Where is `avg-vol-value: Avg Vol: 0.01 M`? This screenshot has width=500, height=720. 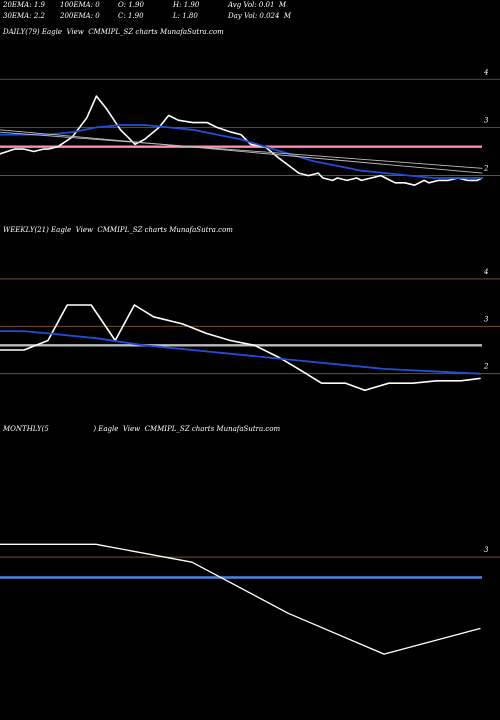 avg-vol-value: Avg Vol: 0.01 M is located at coordinates (257, 5).